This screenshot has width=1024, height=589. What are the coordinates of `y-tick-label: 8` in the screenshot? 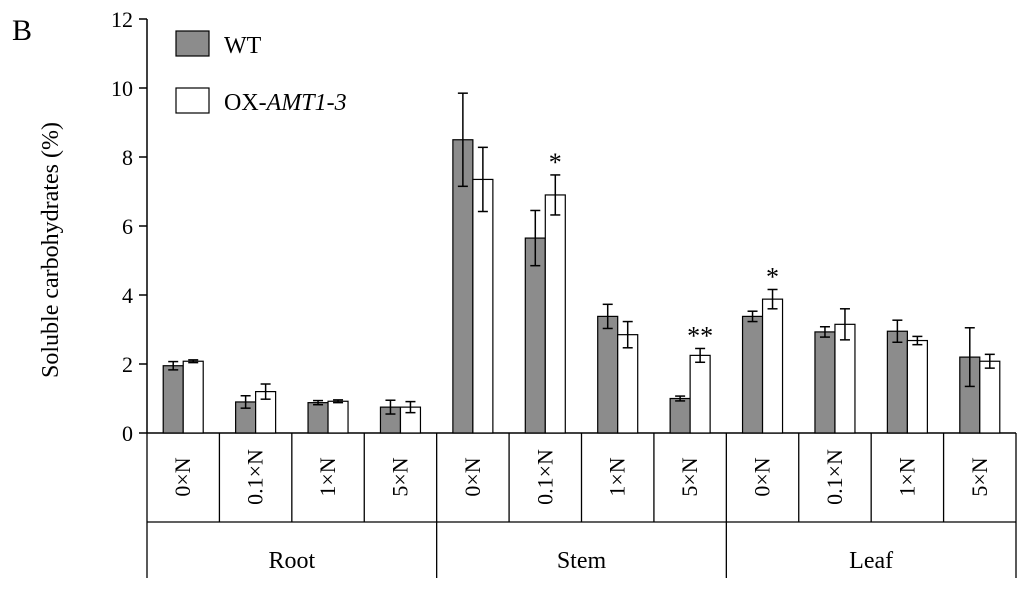 It's located at (127, 157).